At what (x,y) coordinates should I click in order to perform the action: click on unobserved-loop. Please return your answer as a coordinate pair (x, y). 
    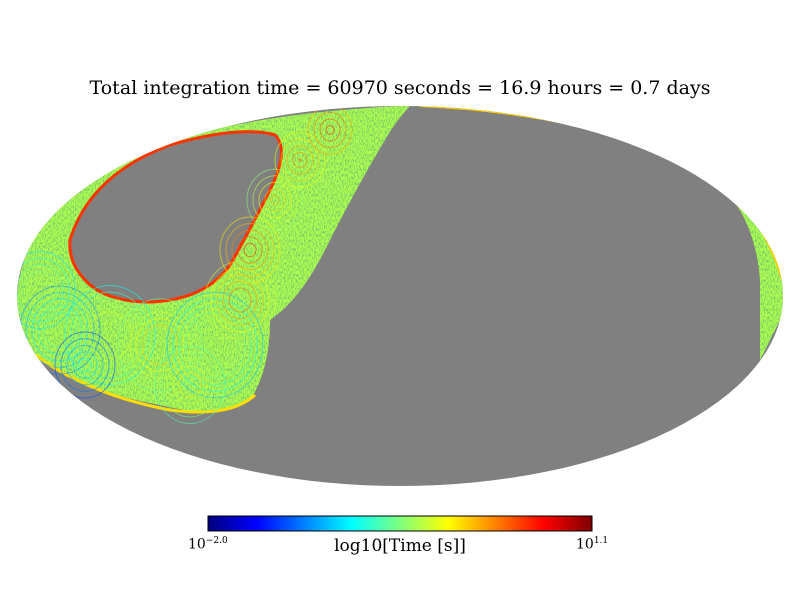
    Looking at the image, I should click on (175, 216).